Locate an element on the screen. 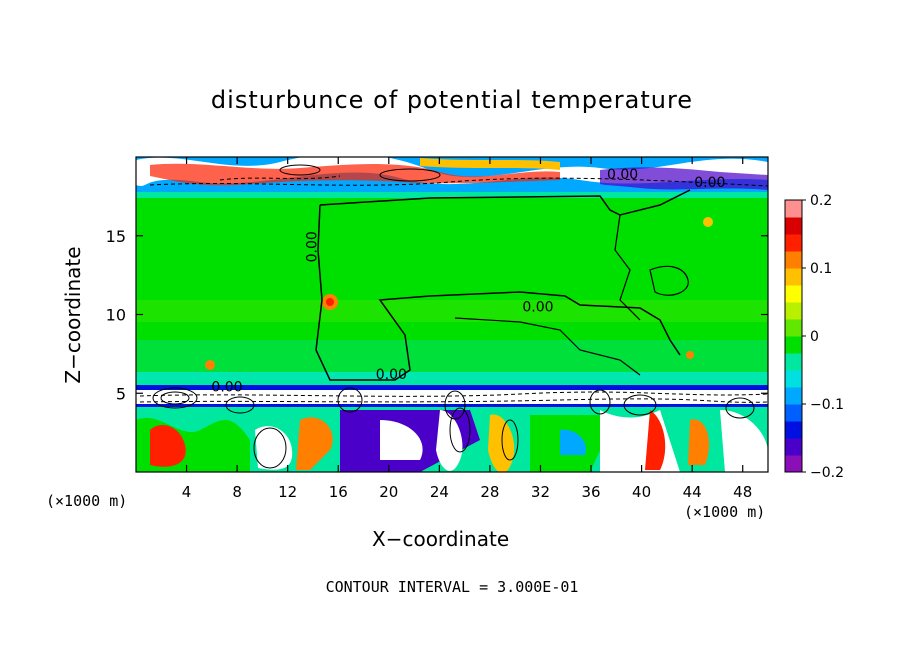 Image resolution: width=904 pixels, height=654 pixels. x-tick-label: 40 is located at coordinates (641, 492).